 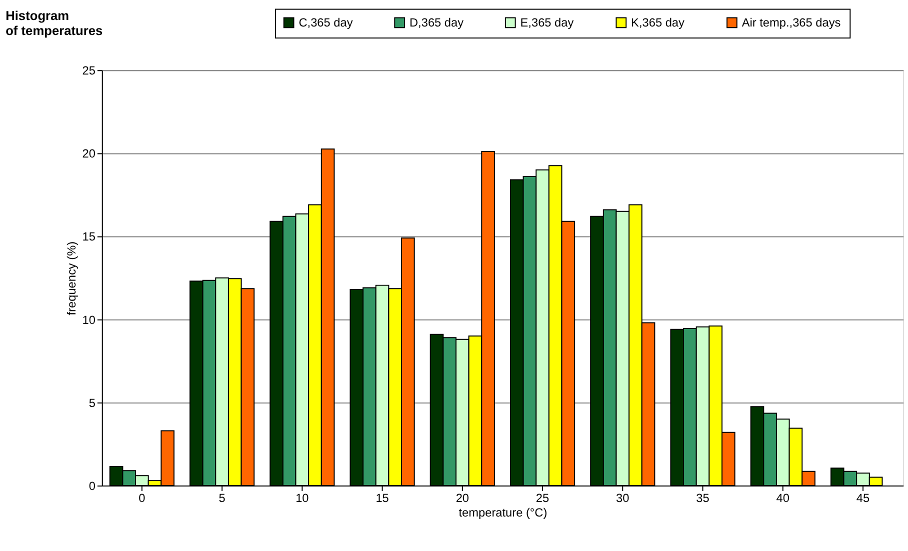 What do you see at coordinates (547, 23) in the screenshot?
I see `legend-label: E,365 day` at bounding box center [547, 23].